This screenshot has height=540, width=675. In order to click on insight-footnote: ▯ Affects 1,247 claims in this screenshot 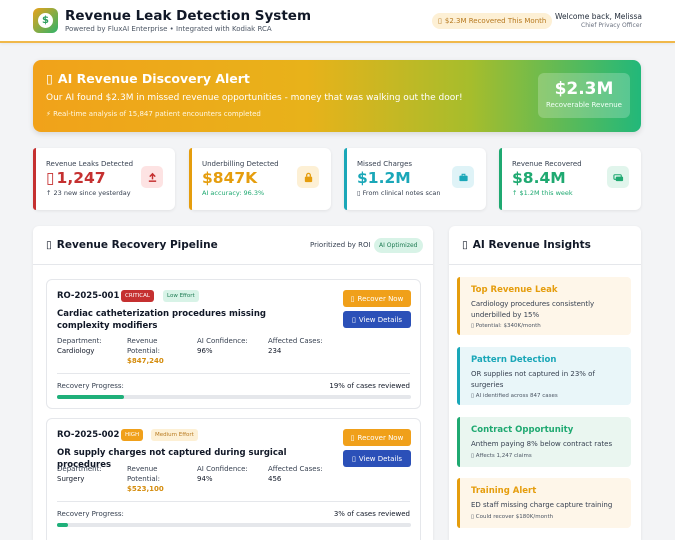, I will do `click(501, 456)`.